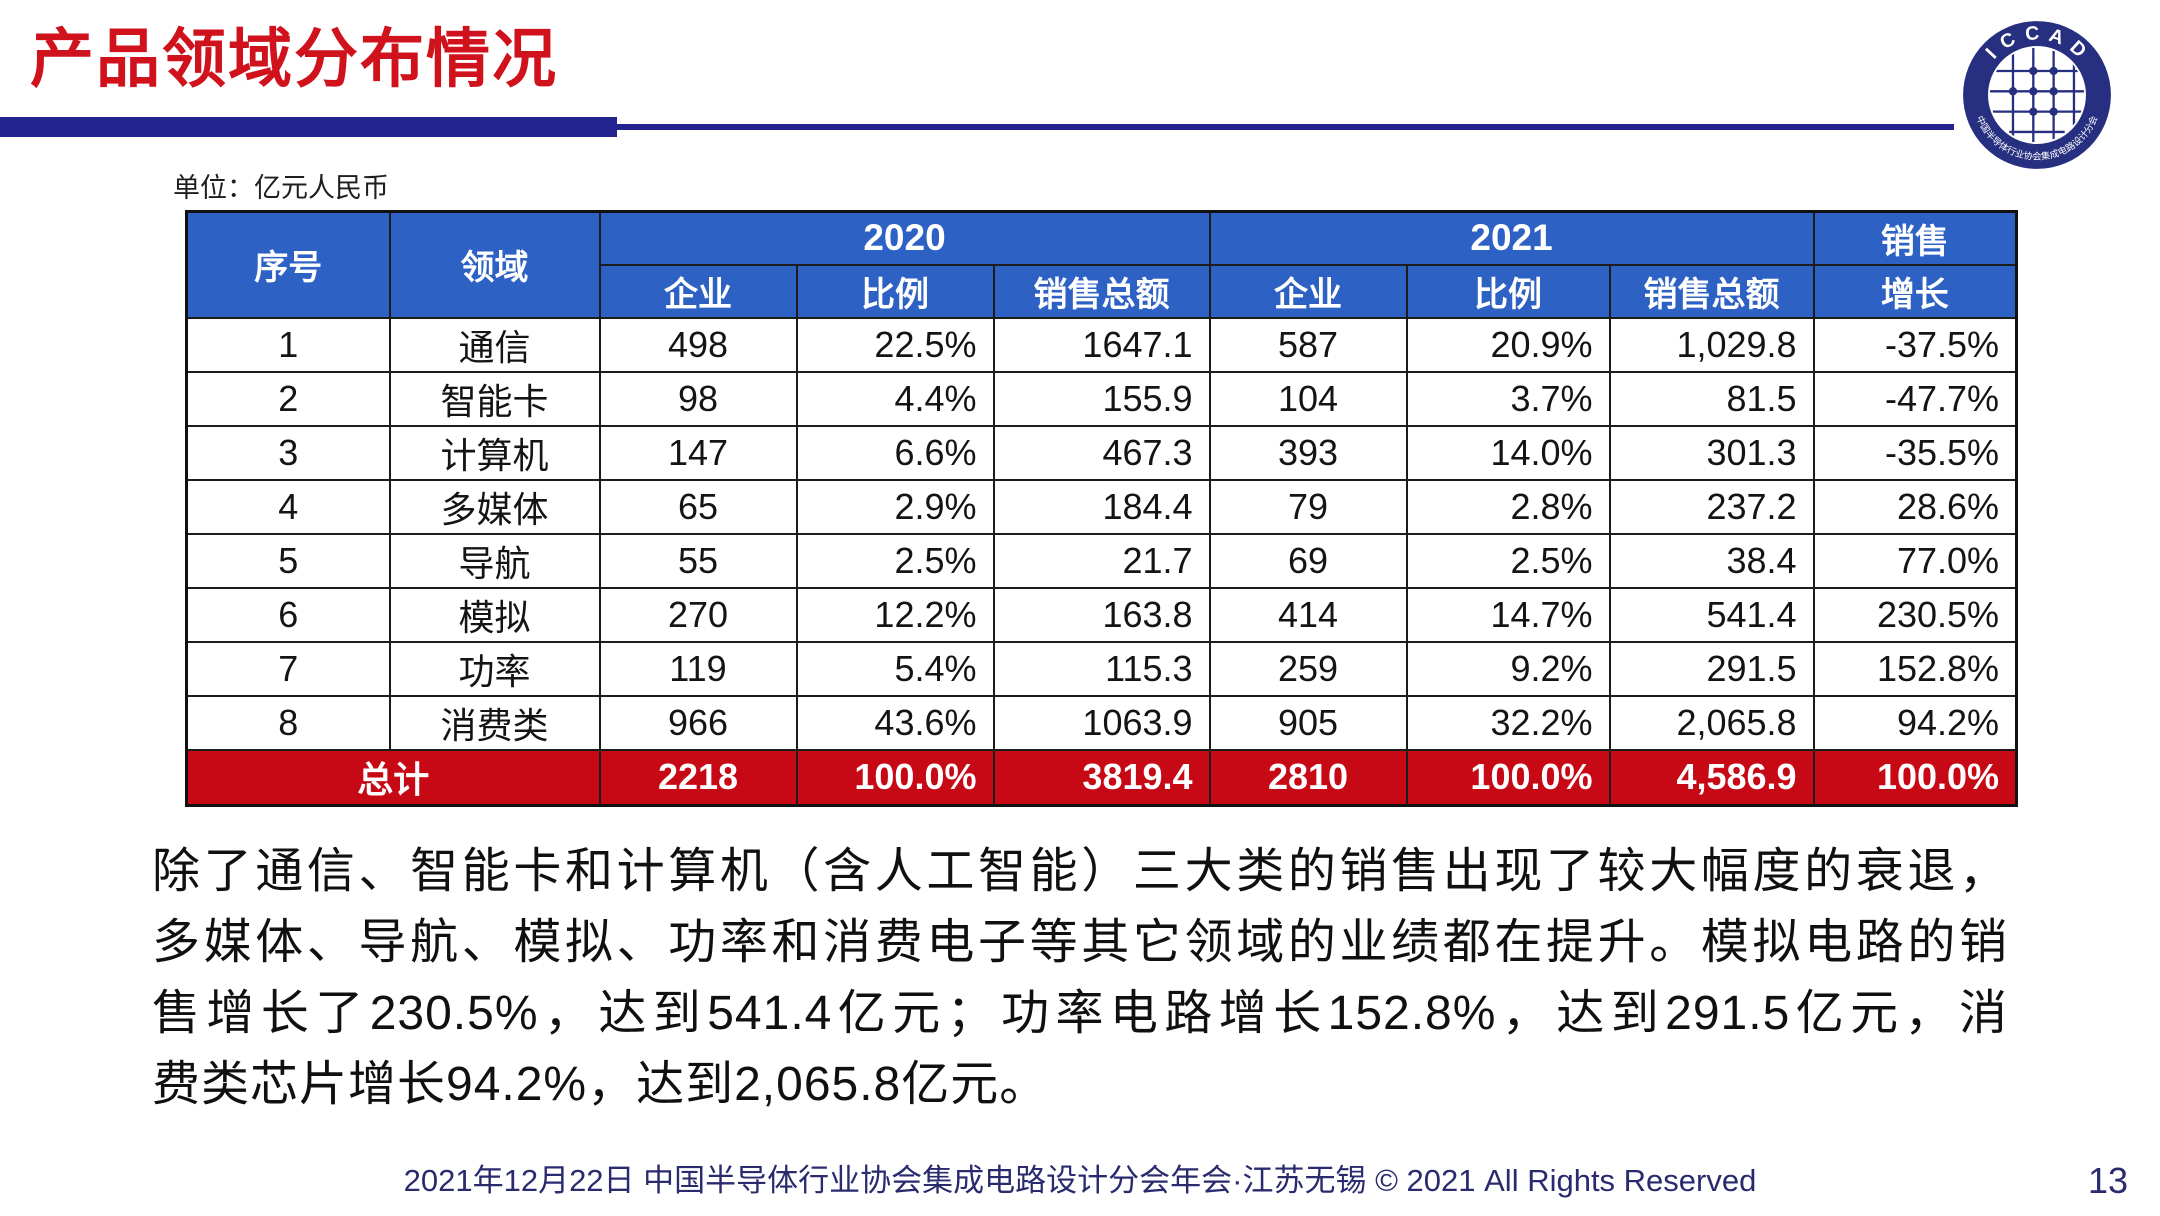 The height and width of the screenshot is (1216, 2160). I want to click on cell-company-2021: 104, so click(1308, 398).